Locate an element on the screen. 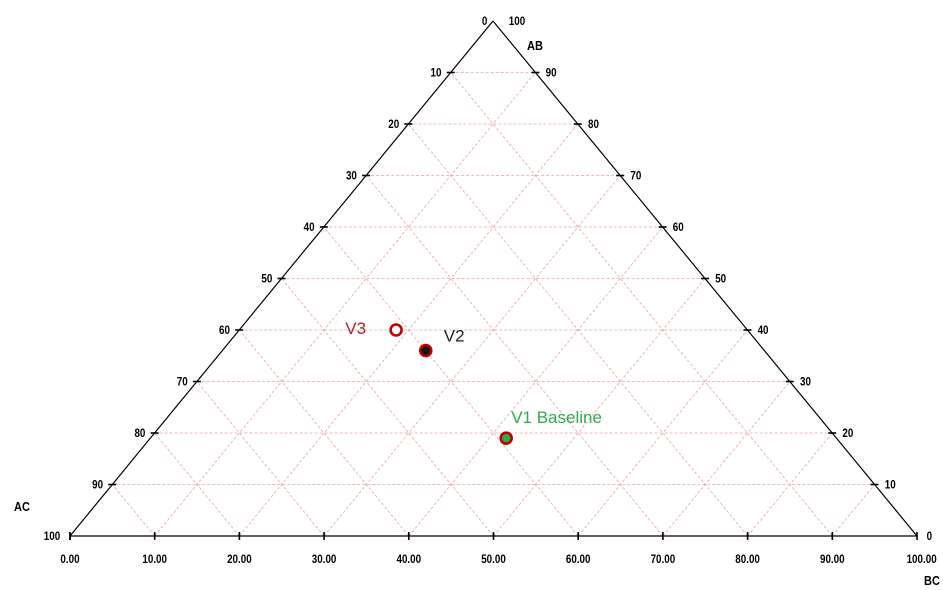 The width and height of the screenshot is (943, 590). data-point-v3 is located at coordinates (396, 330).